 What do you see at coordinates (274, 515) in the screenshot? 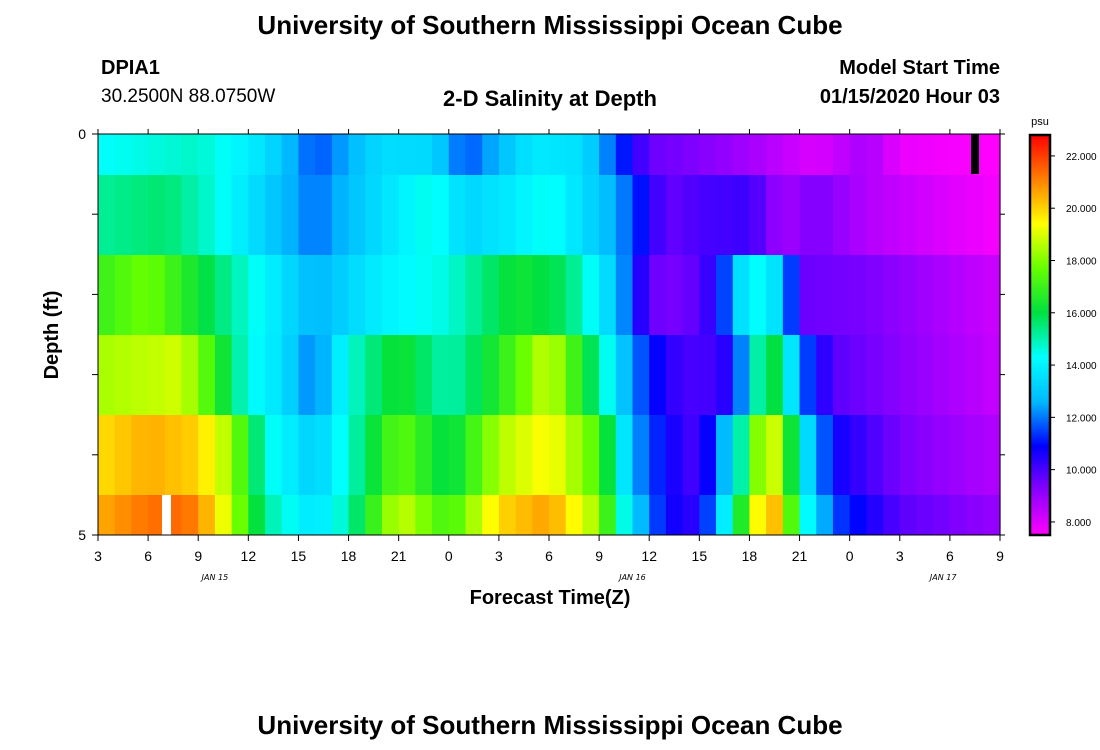
I see `heatmap-cell-l5-h10` at bounding box center [274, 515].